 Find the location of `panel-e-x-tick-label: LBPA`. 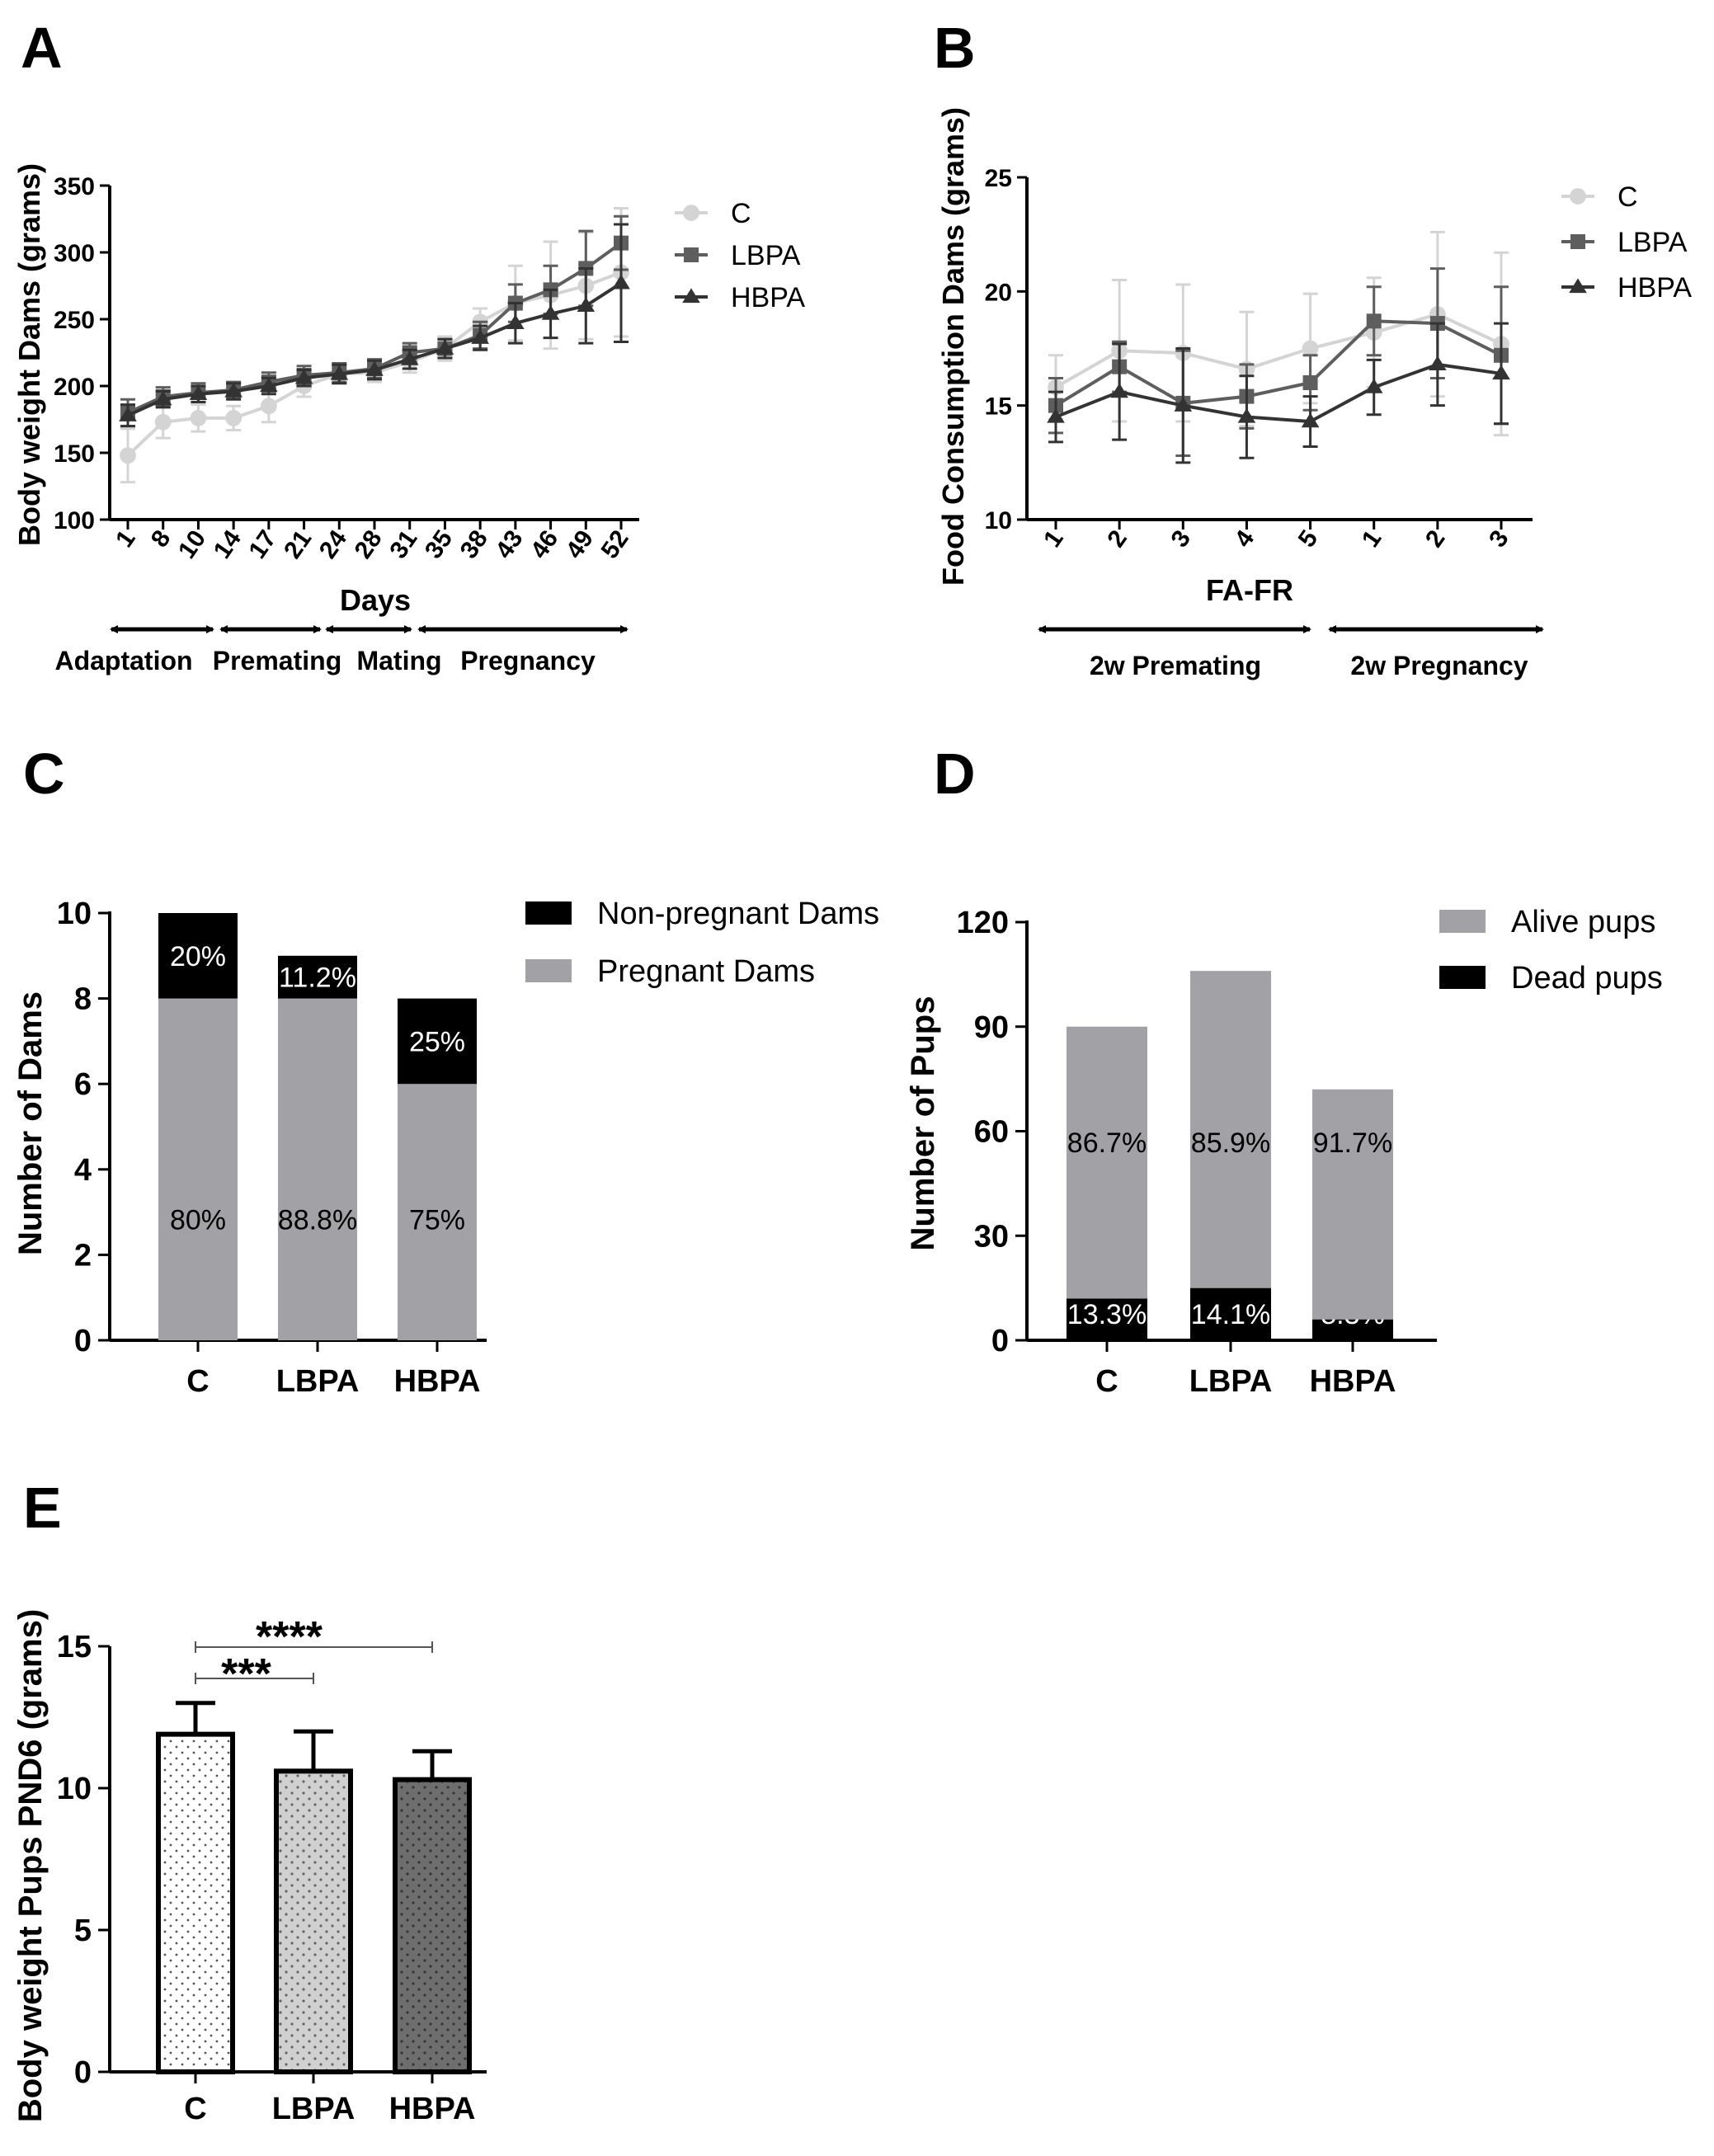

panel-e-x-tick-label: LBPA is located at coordinates (314, 2109).